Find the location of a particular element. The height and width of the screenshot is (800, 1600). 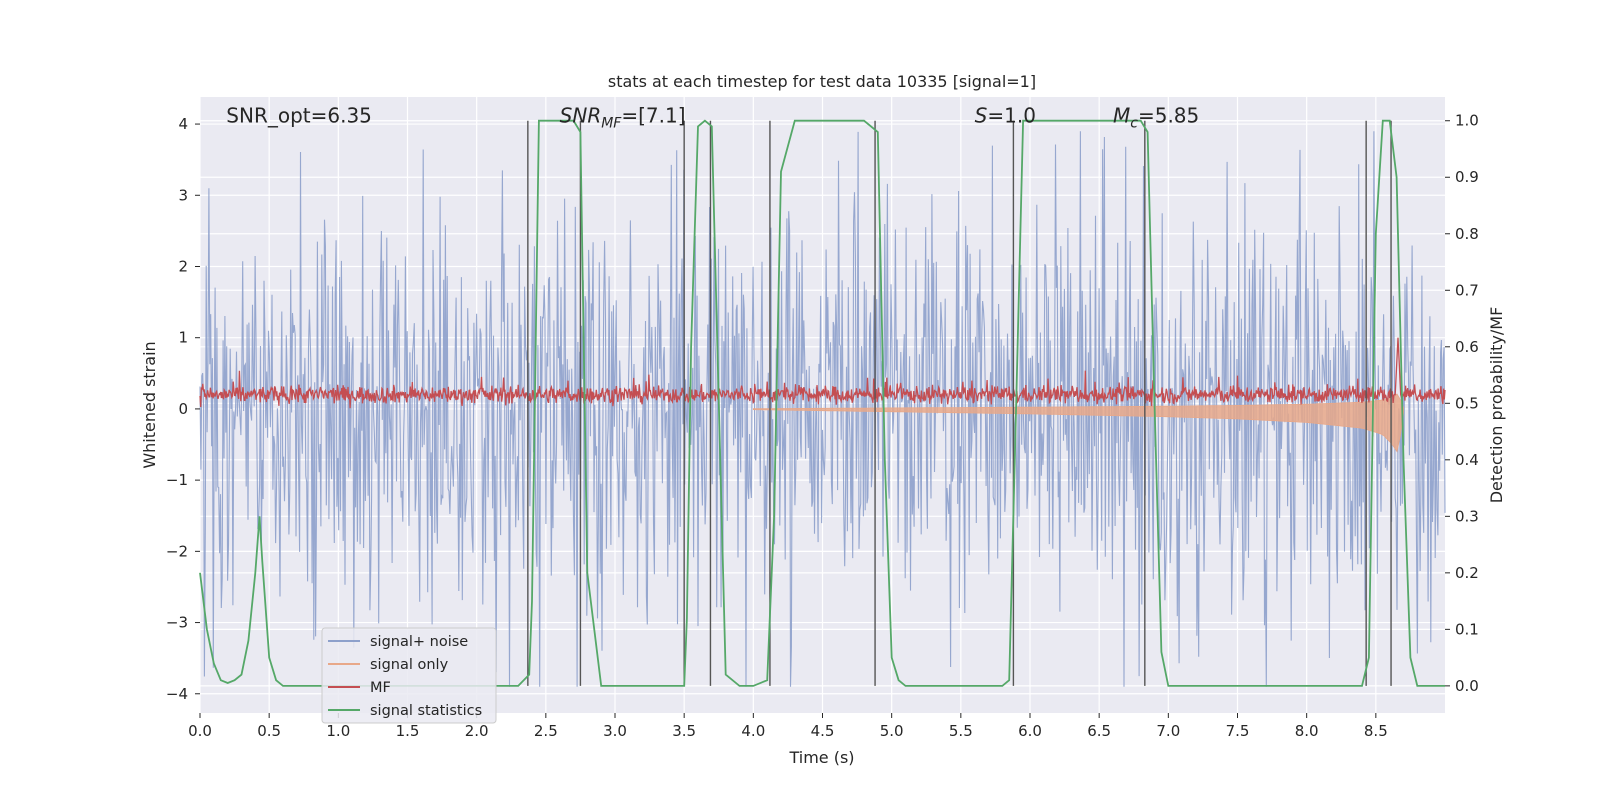

y2-tick-label: 0.5 is located at coordinates (1467, 403).